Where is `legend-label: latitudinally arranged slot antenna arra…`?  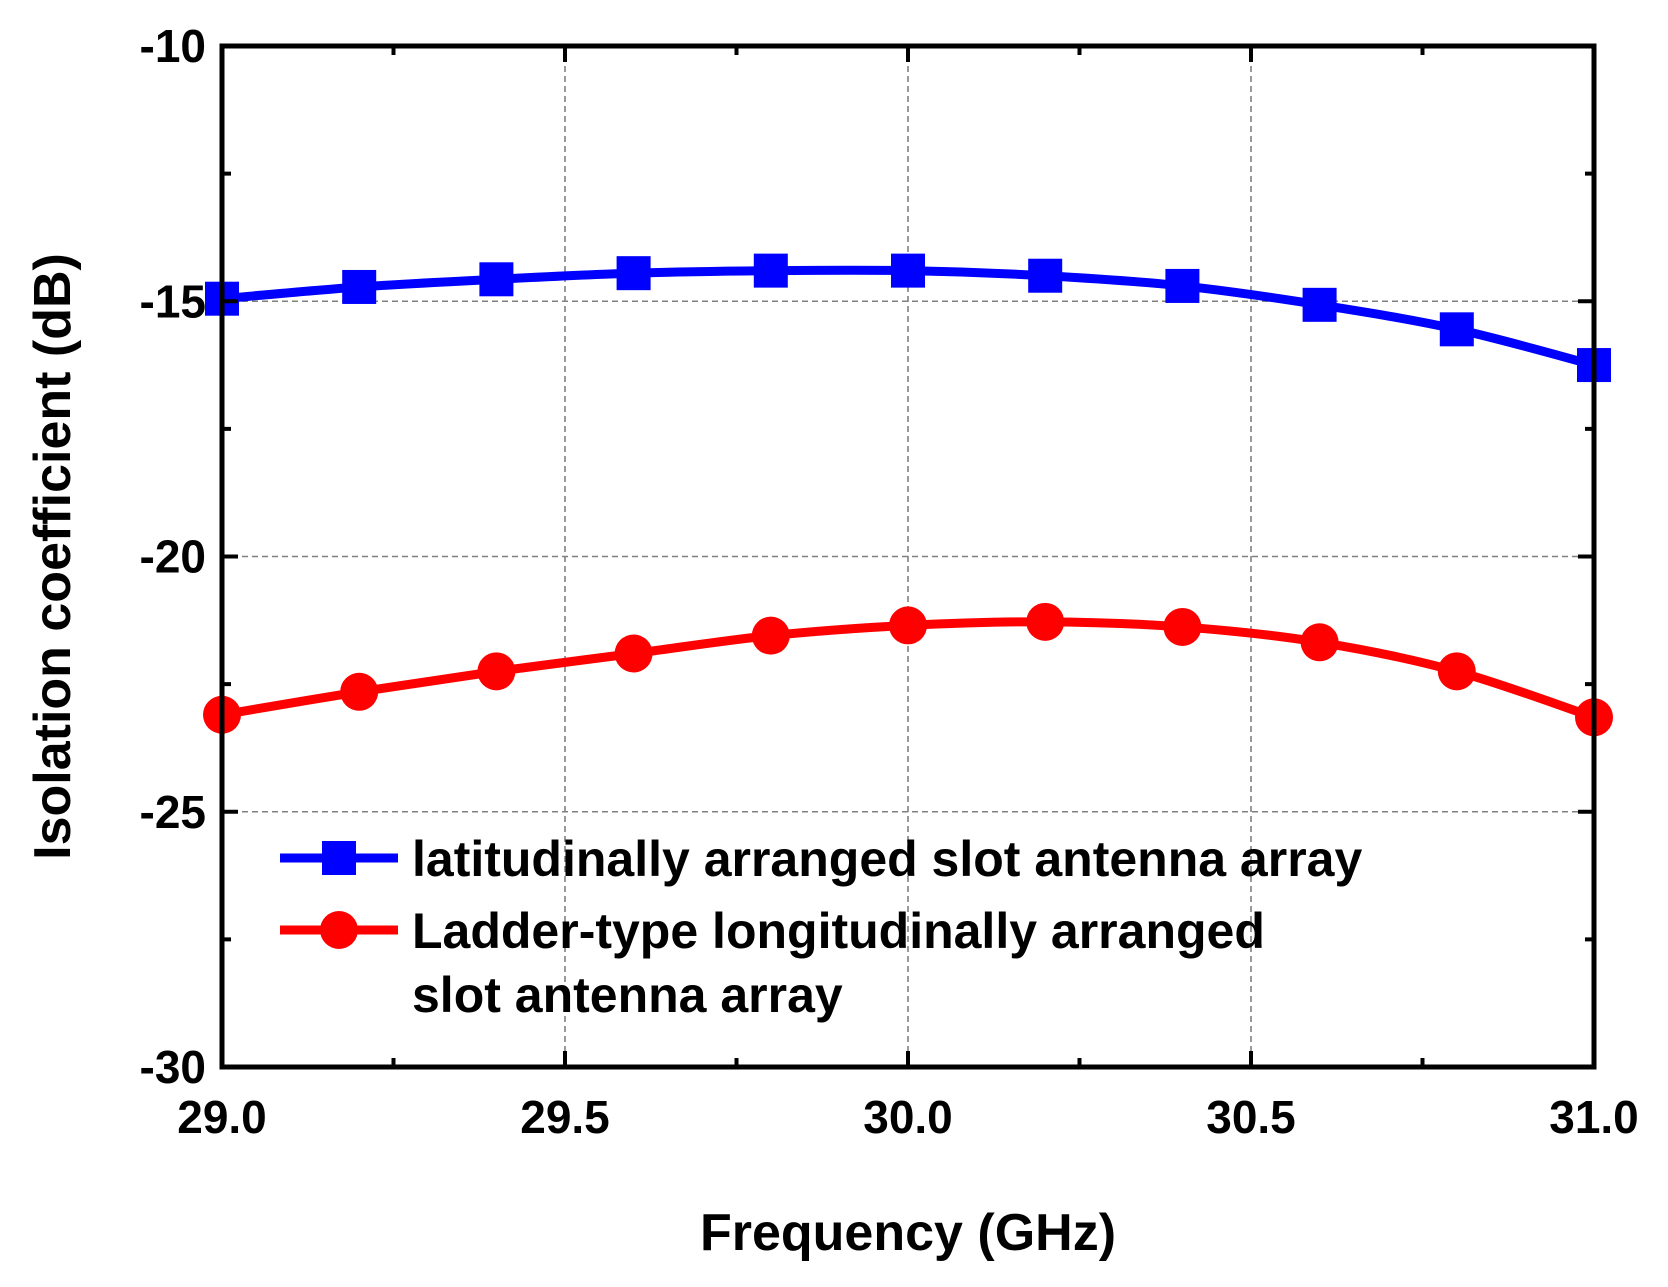
legend-label: latitudinally arranged slot antenna arra… is located at coordinates (887, 859).